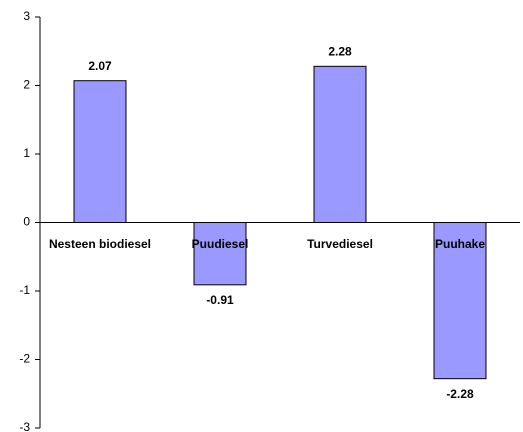 The height and width of the screenshot is (432, 523). I want to click on value-label: 2.28, so click(340, 51).